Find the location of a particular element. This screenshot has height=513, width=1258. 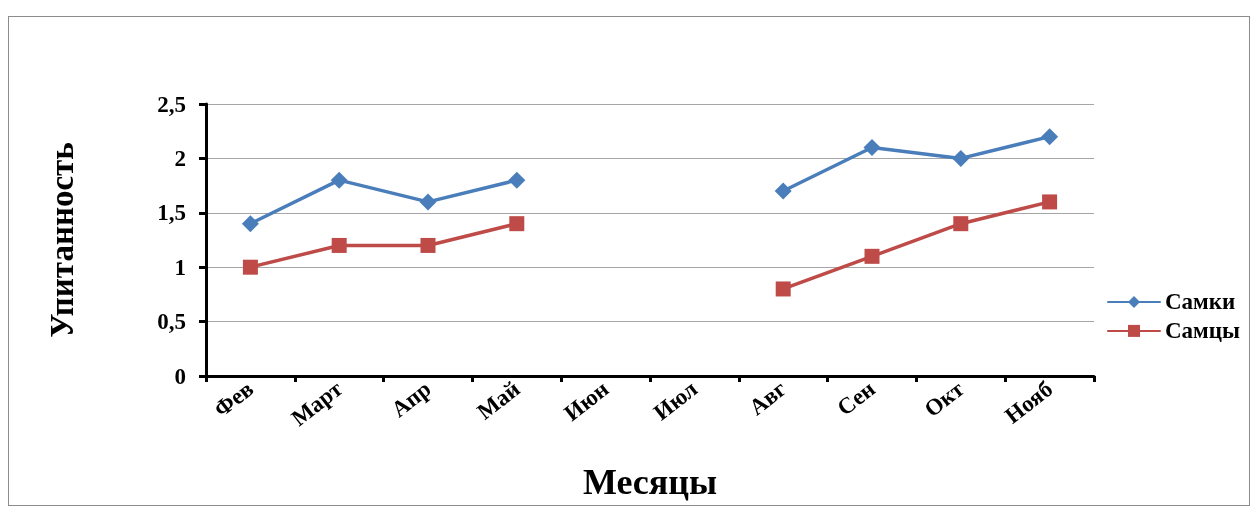

y-axis-title: Упитанность is located at coordinates (61, 240).